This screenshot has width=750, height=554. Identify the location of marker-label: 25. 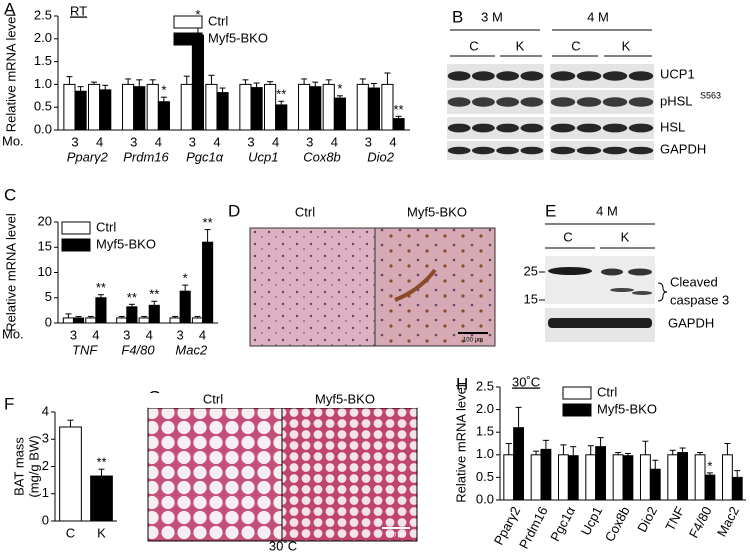
(531, 270).